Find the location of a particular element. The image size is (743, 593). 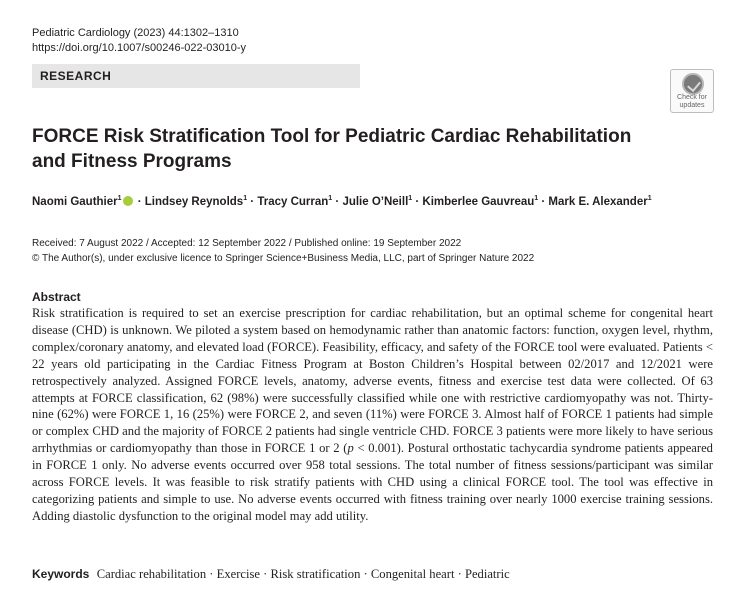

author-name: Lindsey Reynolds is located at coordinates (194, 201).